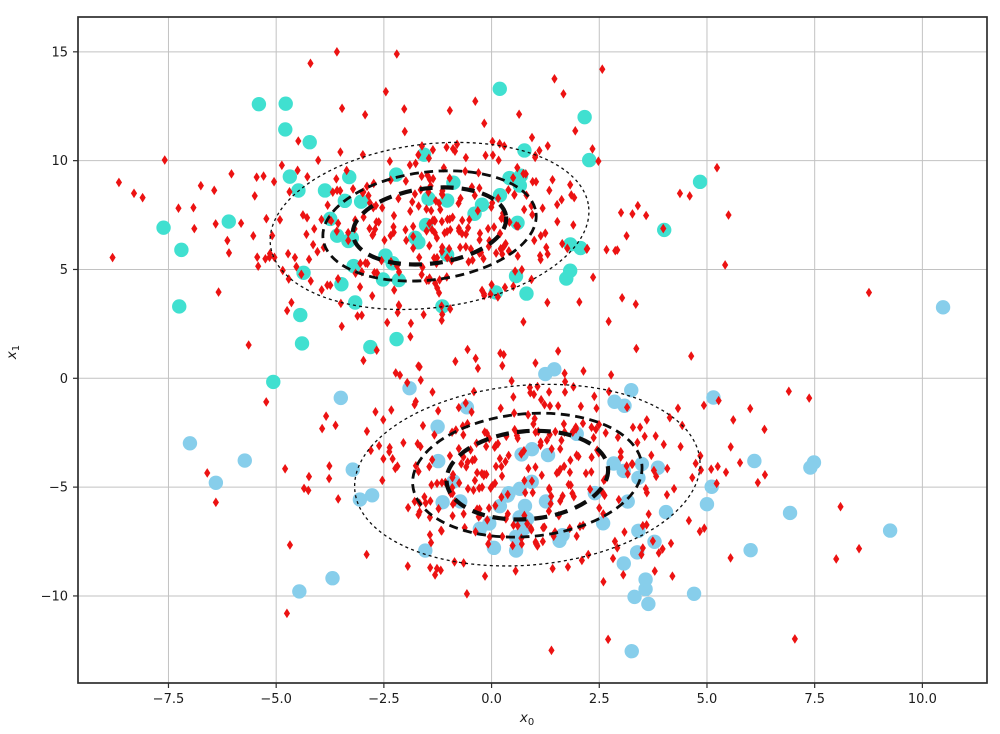  What do you see at coordinates (599, 699) in the screenshot?
I see `x-tick-label: 2.5` at bounding box center [599, 699].